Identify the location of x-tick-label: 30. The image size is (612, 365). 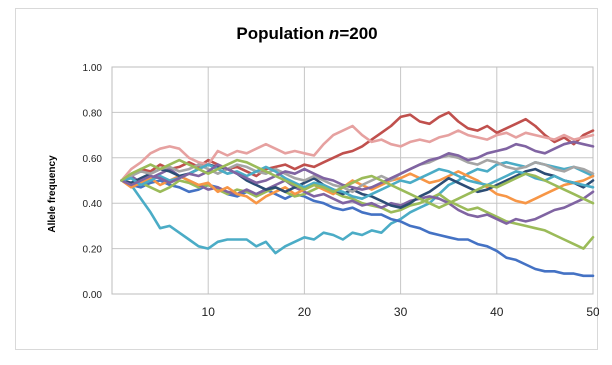
(401, 312).